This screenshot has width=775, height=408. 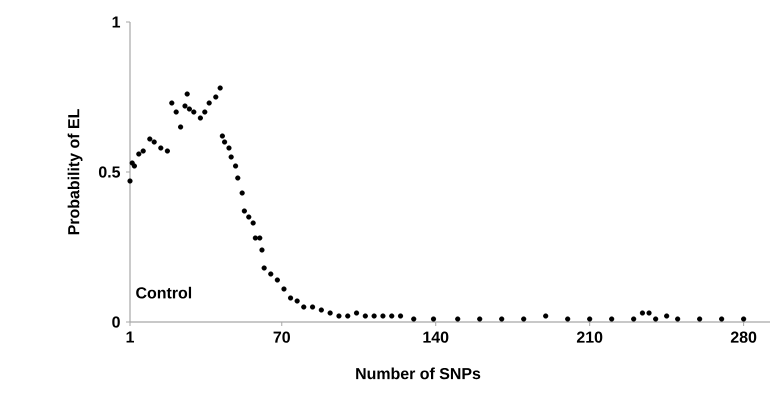 I want to click on x-tick-label: 280, so click(x=743, y=337).